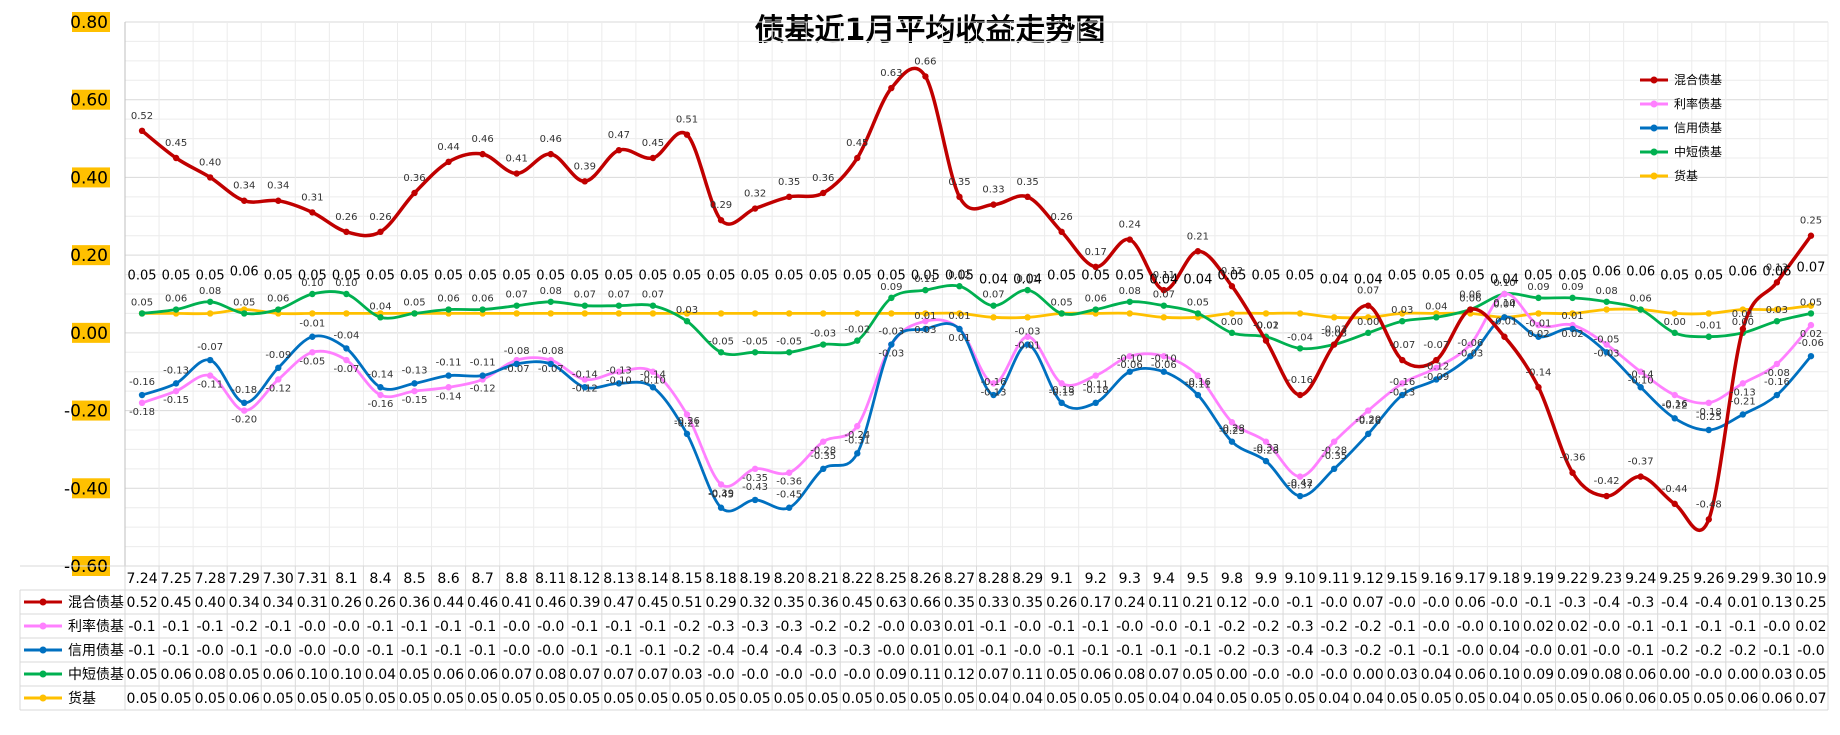 The width and height of the screenshot is (1840, 735). I want to click on y-tick: 0.40, so click(90, 177).